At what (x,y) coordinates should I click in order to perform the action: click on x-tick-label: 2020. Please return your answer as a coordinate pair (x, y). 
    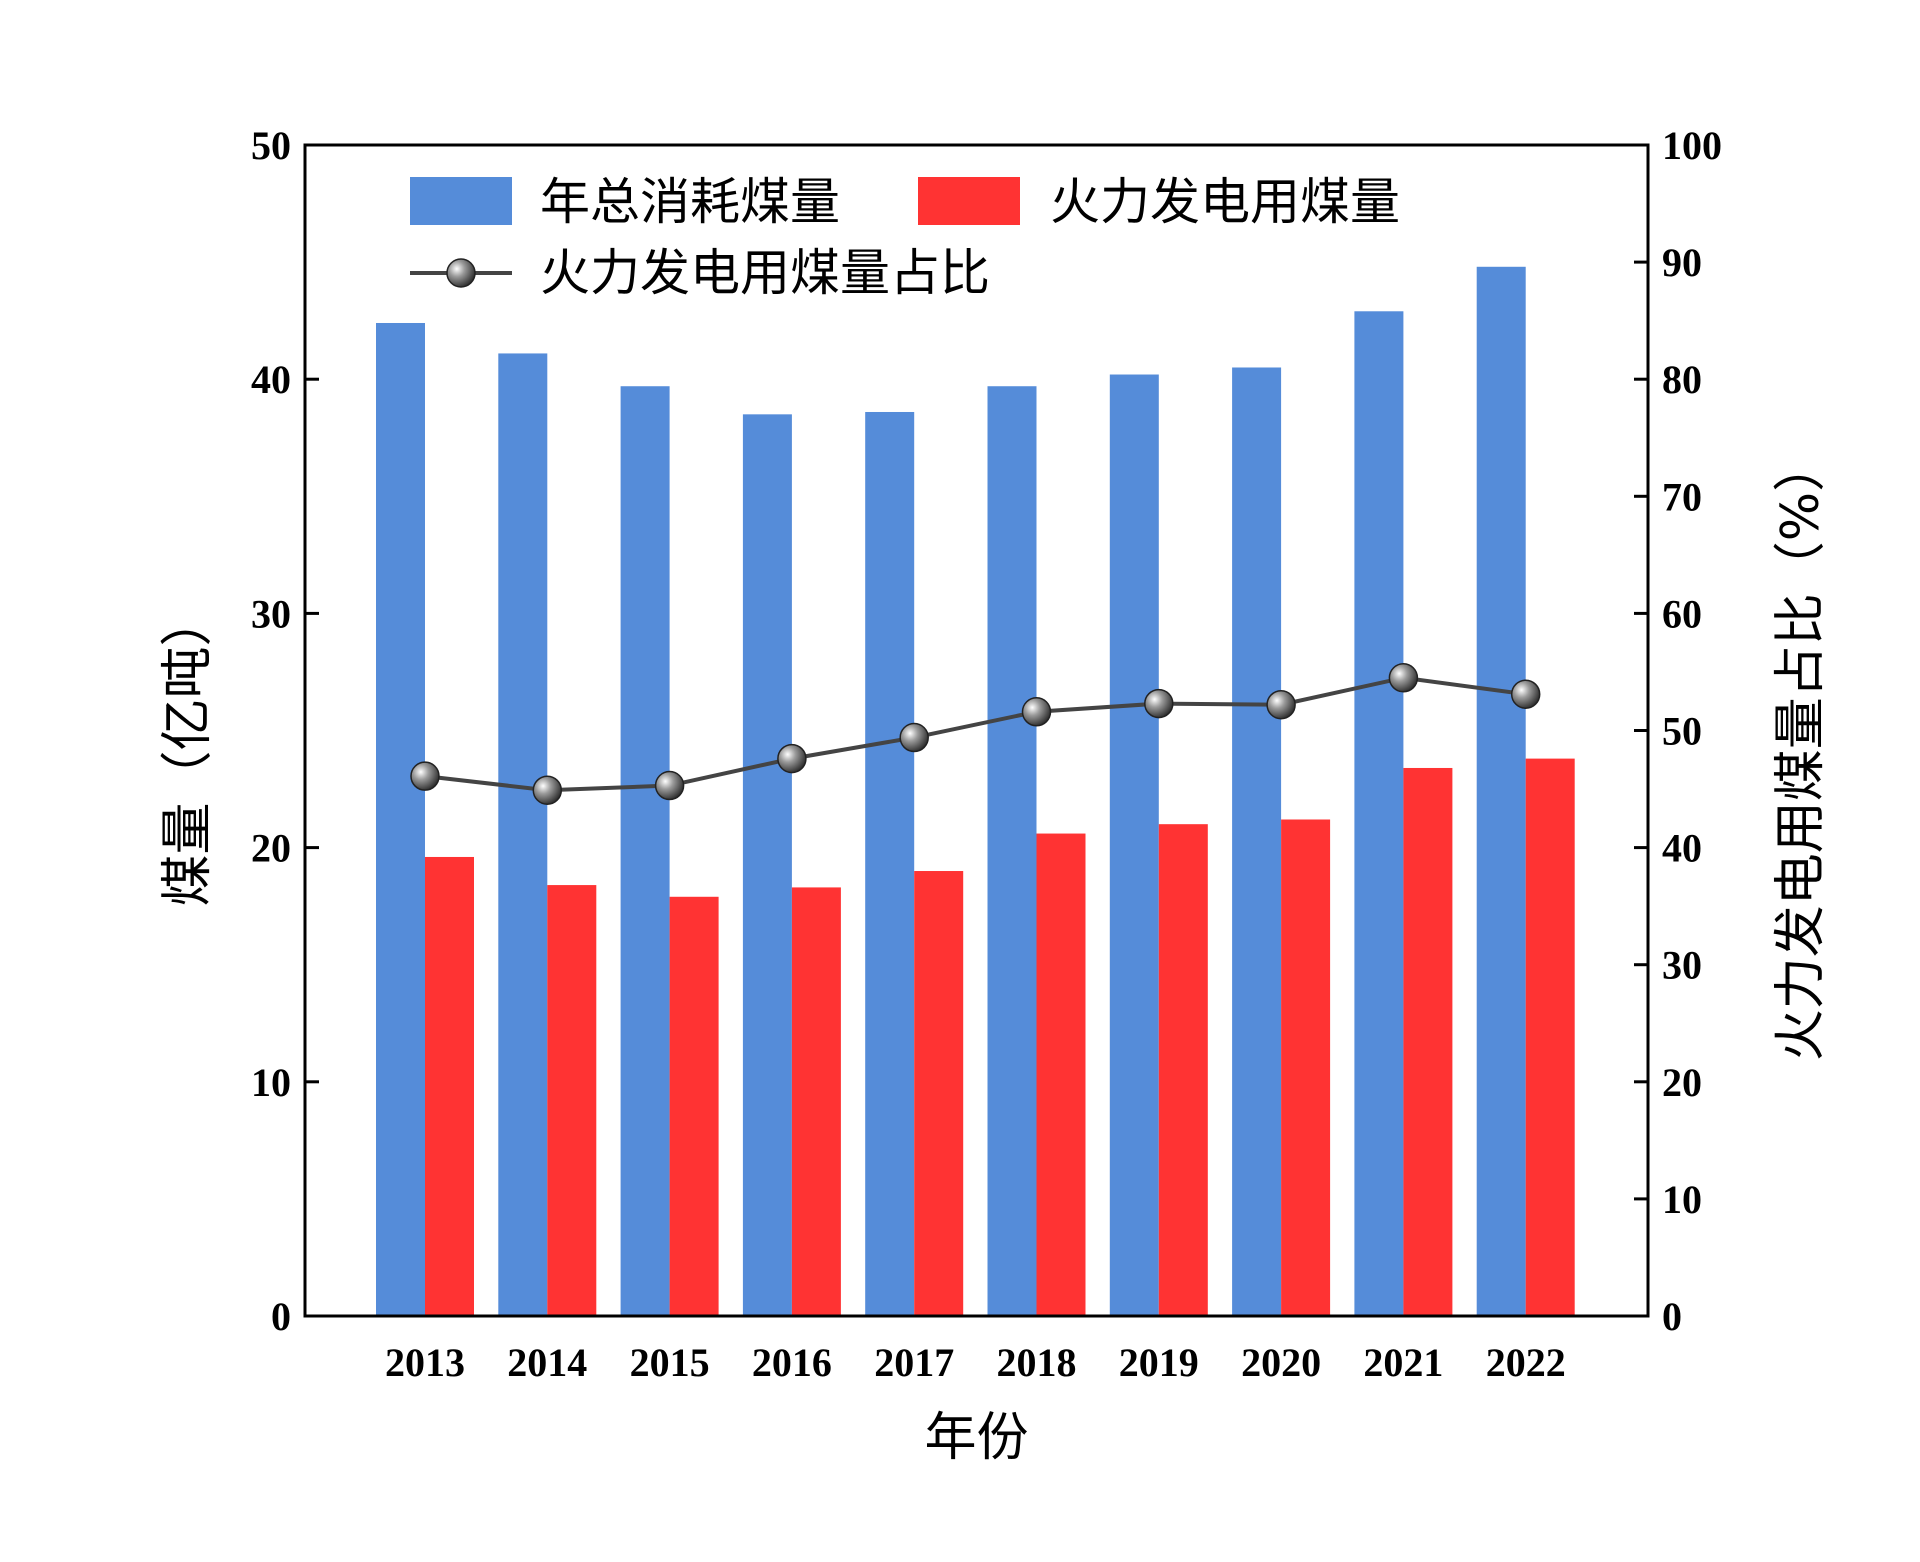
    Looking at the image, I should click on (1281, 1362).